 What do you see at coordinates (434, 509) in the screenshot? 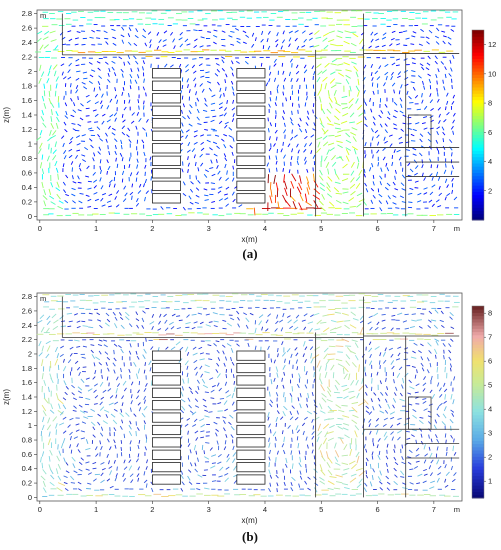
I see `x-tick-label: 7` at bounding box center [434, 509].